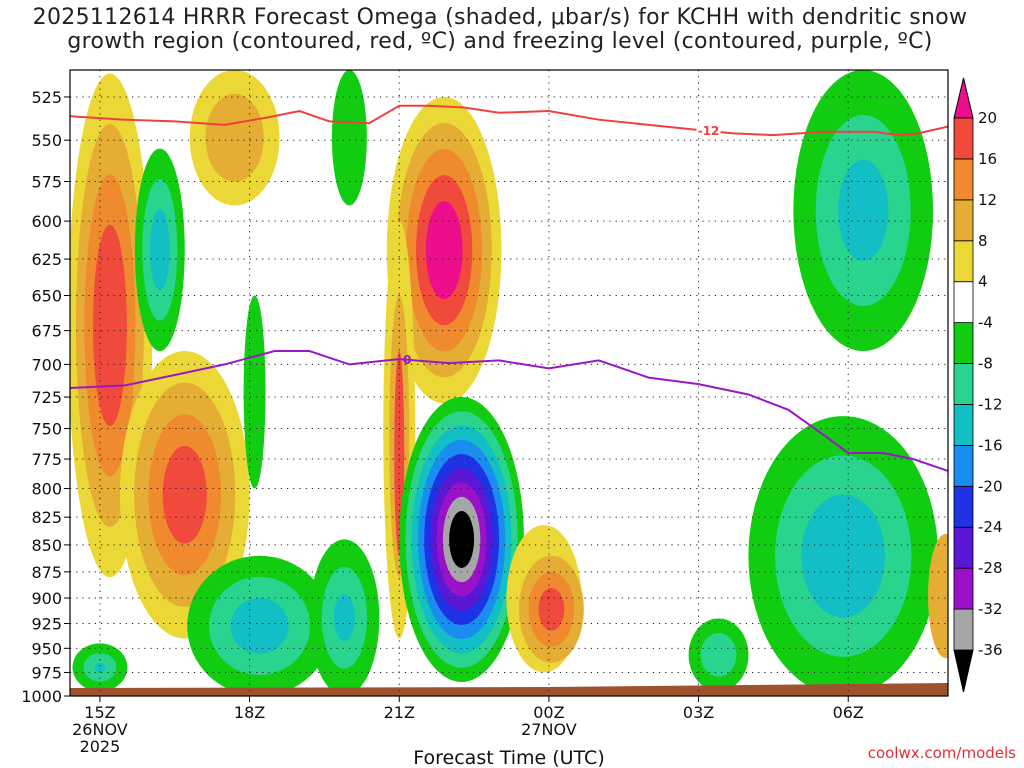 The image size is (1024, 768). Describe the element at coordinates (99, 712) in the screenshot. I see `x-tick-label-15Z-0: 15Z` at that location.